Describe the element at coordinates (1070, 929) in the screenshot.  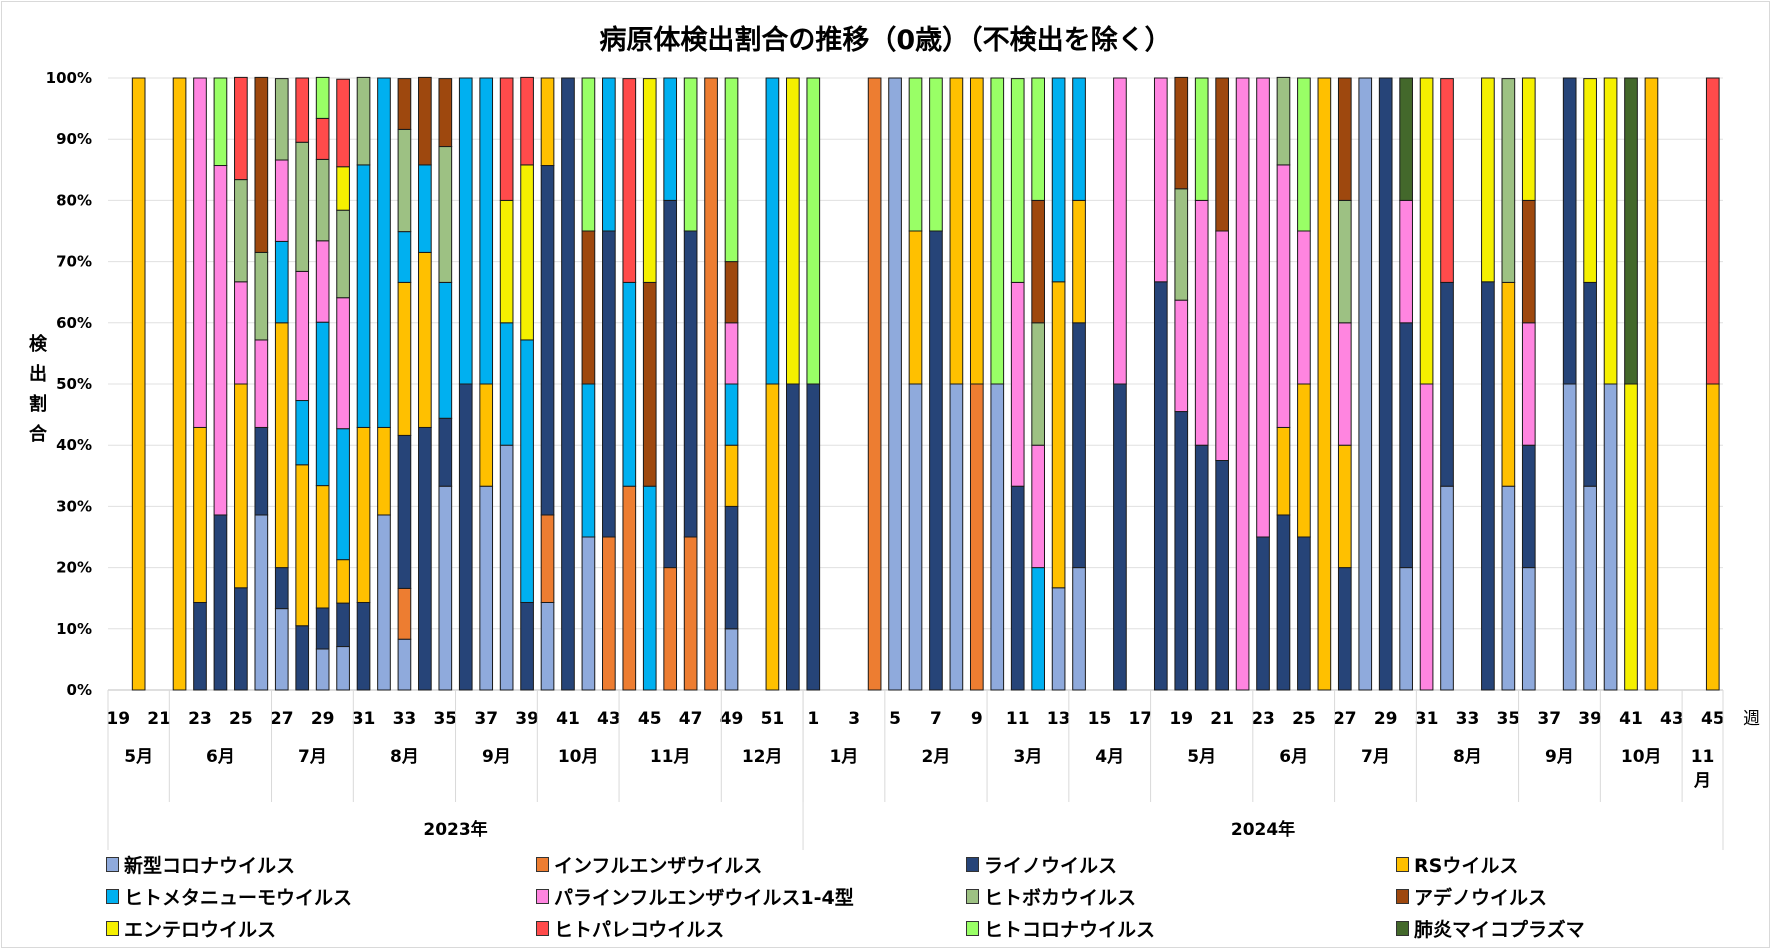
I see `legend-label: ヒトコロナウイルス` at that location.